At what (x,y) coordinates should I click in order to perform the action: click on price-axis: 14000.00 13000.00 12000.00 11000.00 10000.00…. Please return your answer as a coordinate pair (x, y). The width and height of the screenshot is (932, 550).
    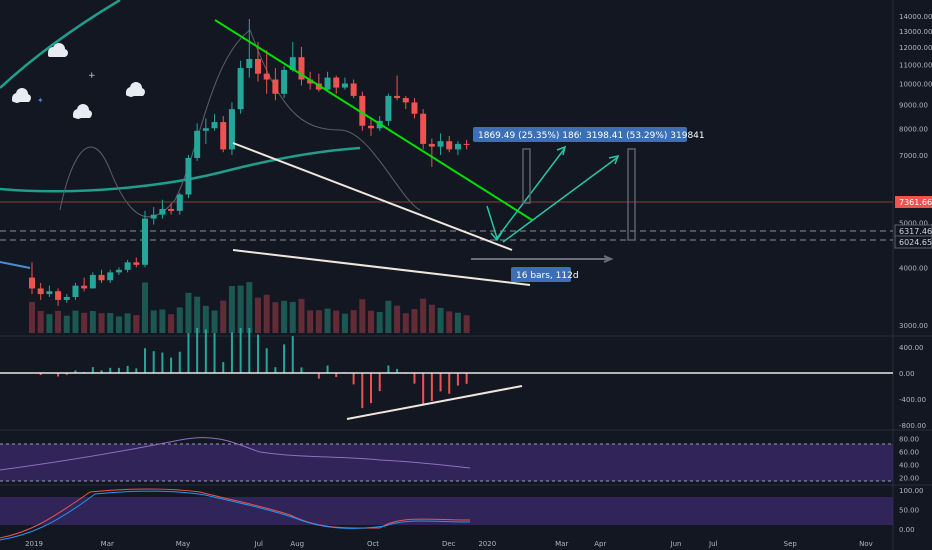
    Looking at the image, I should click on (915, 171).